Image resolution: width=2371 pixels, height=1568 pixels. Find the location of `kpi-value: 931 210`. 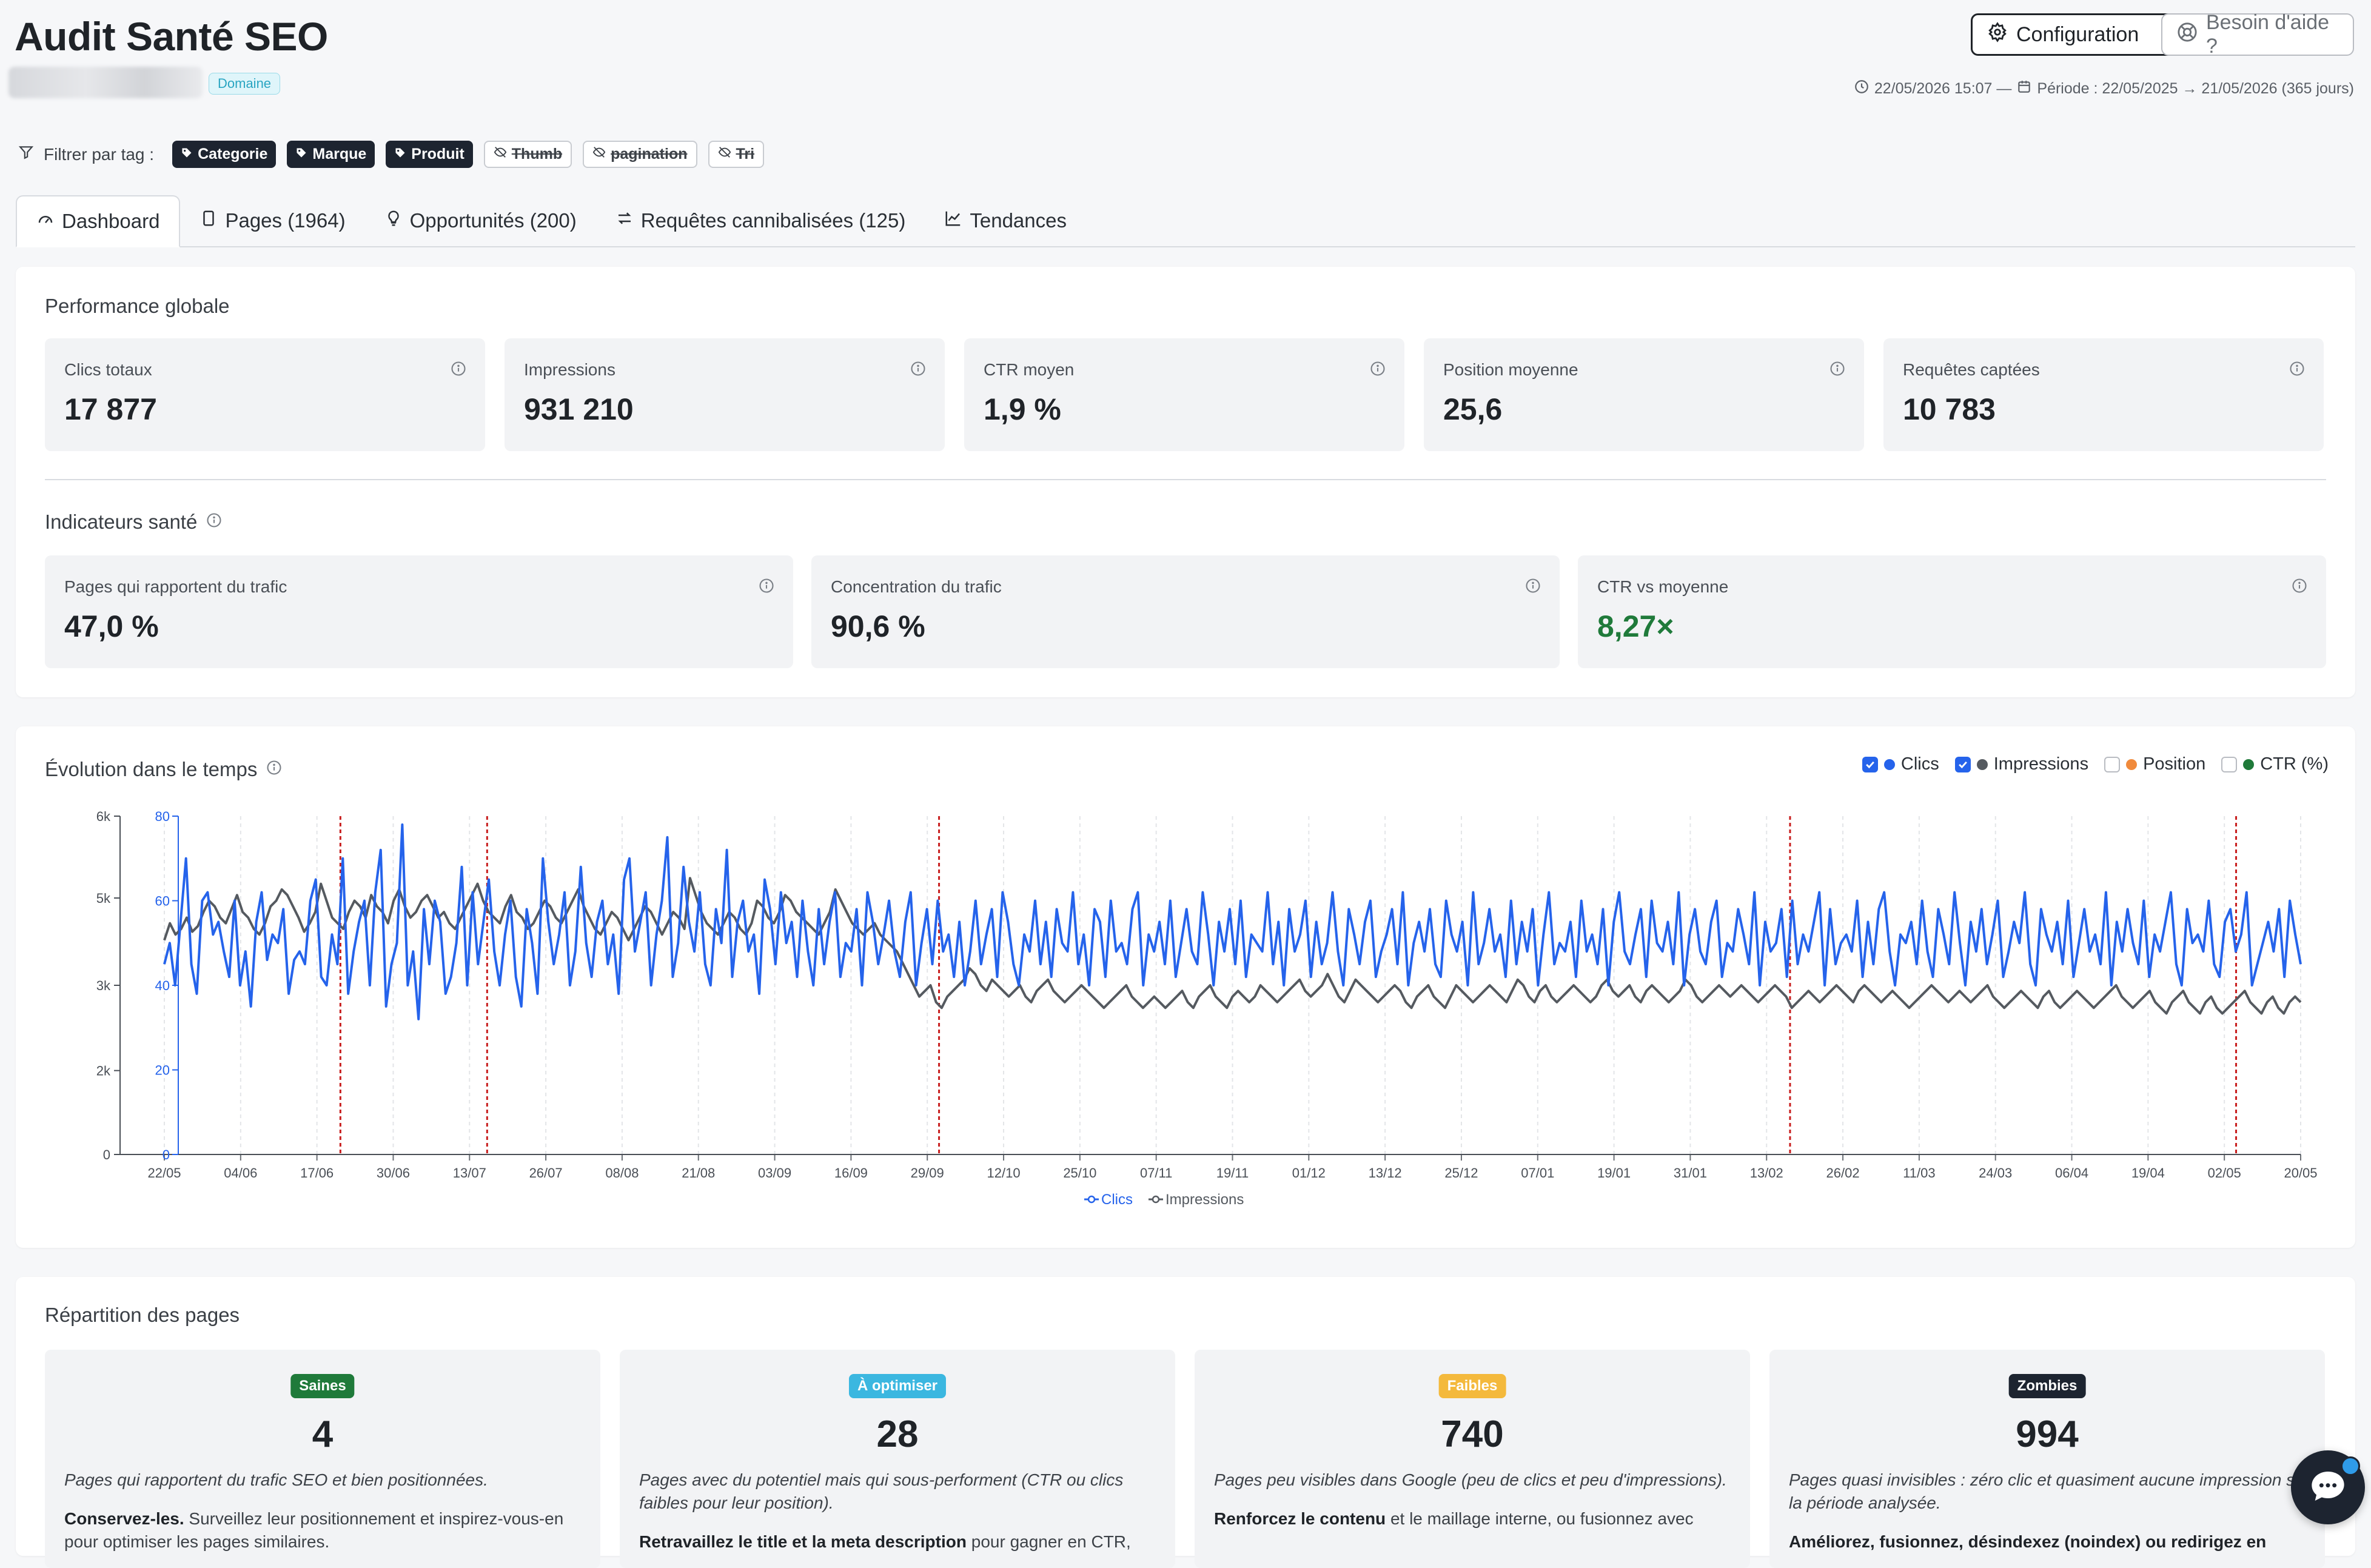

kpi-value: 931 210 is located at coordinates (579, 409).